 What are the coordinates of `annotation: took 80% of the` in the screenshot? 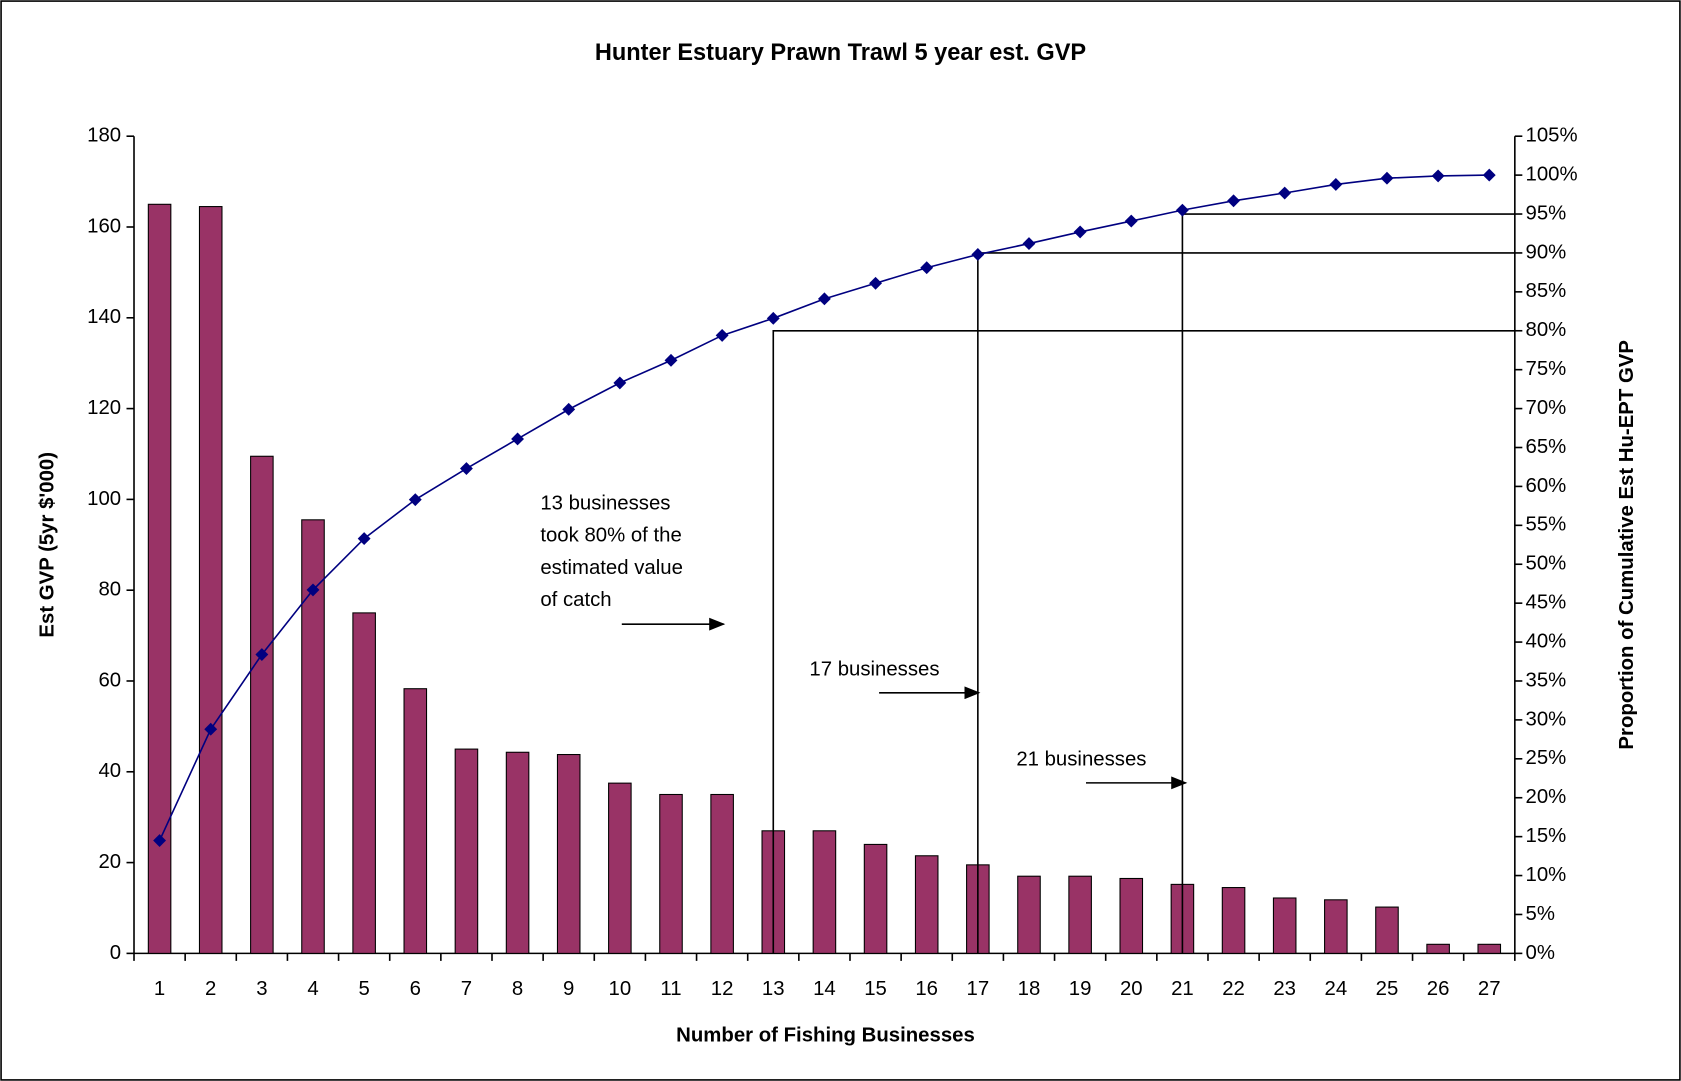 It's located at (610, 536).